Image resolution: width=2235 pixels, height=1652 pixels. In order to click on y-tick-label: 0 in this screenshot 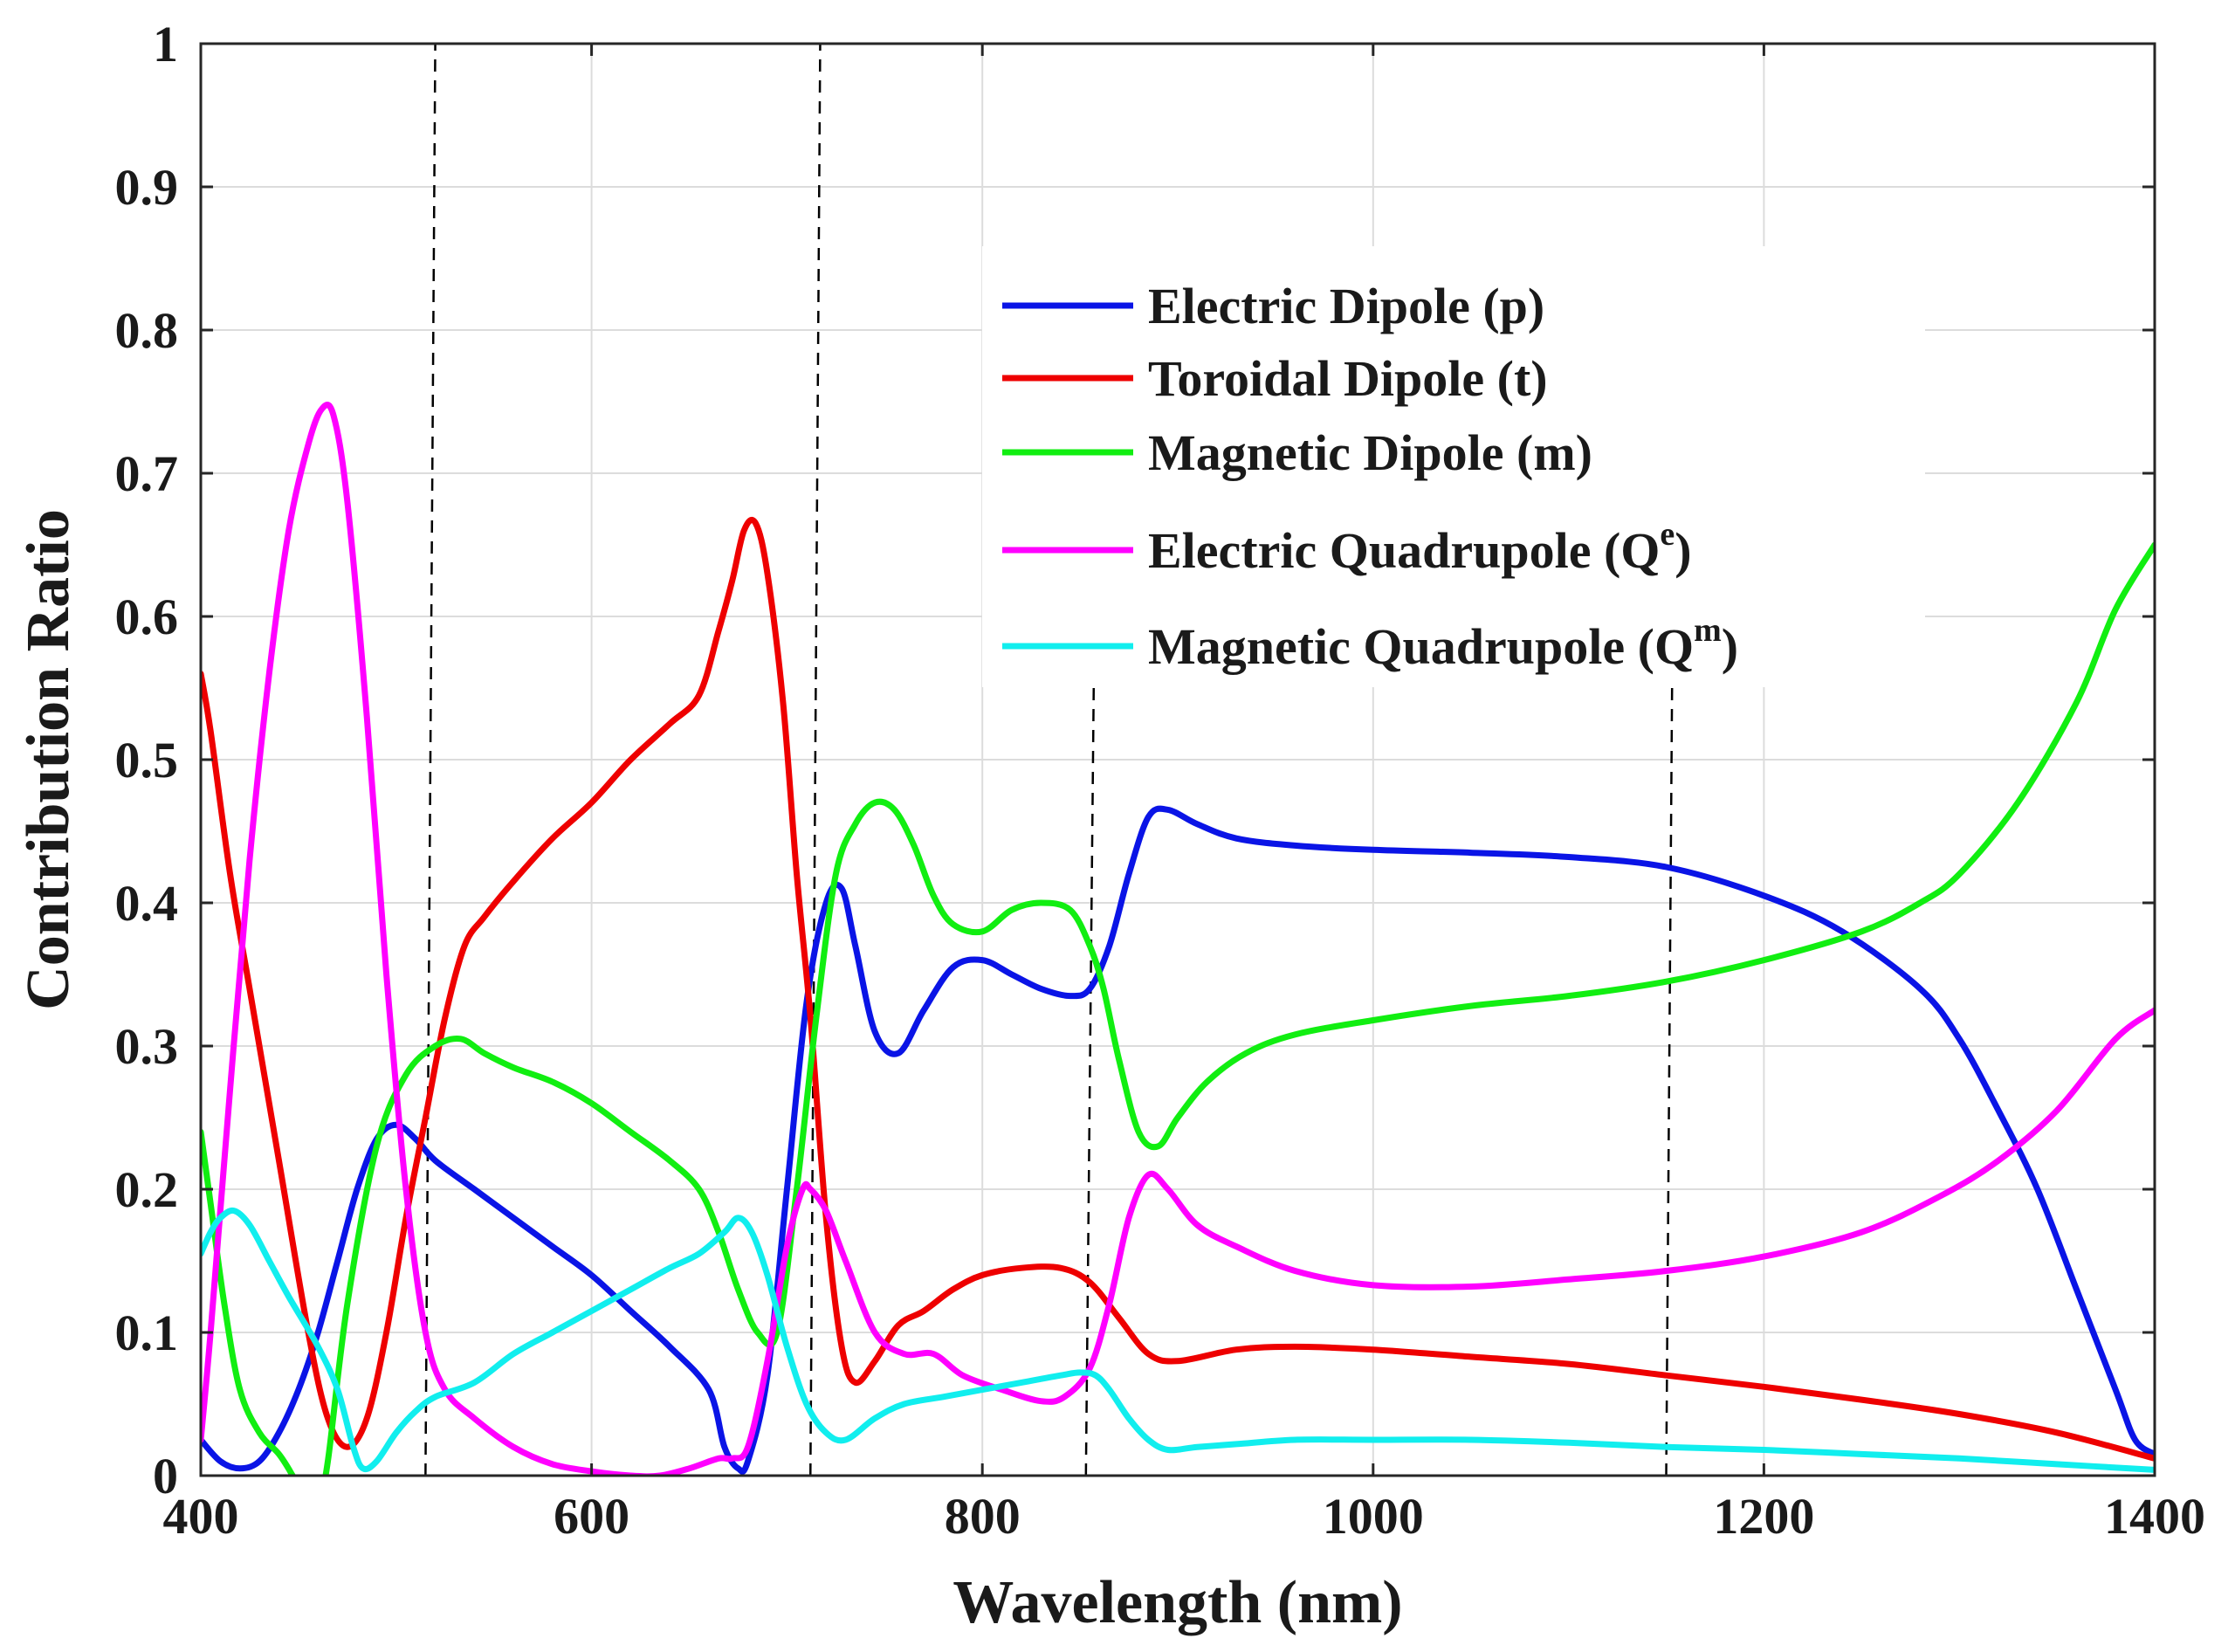, I will do `click(165, 1476)`.